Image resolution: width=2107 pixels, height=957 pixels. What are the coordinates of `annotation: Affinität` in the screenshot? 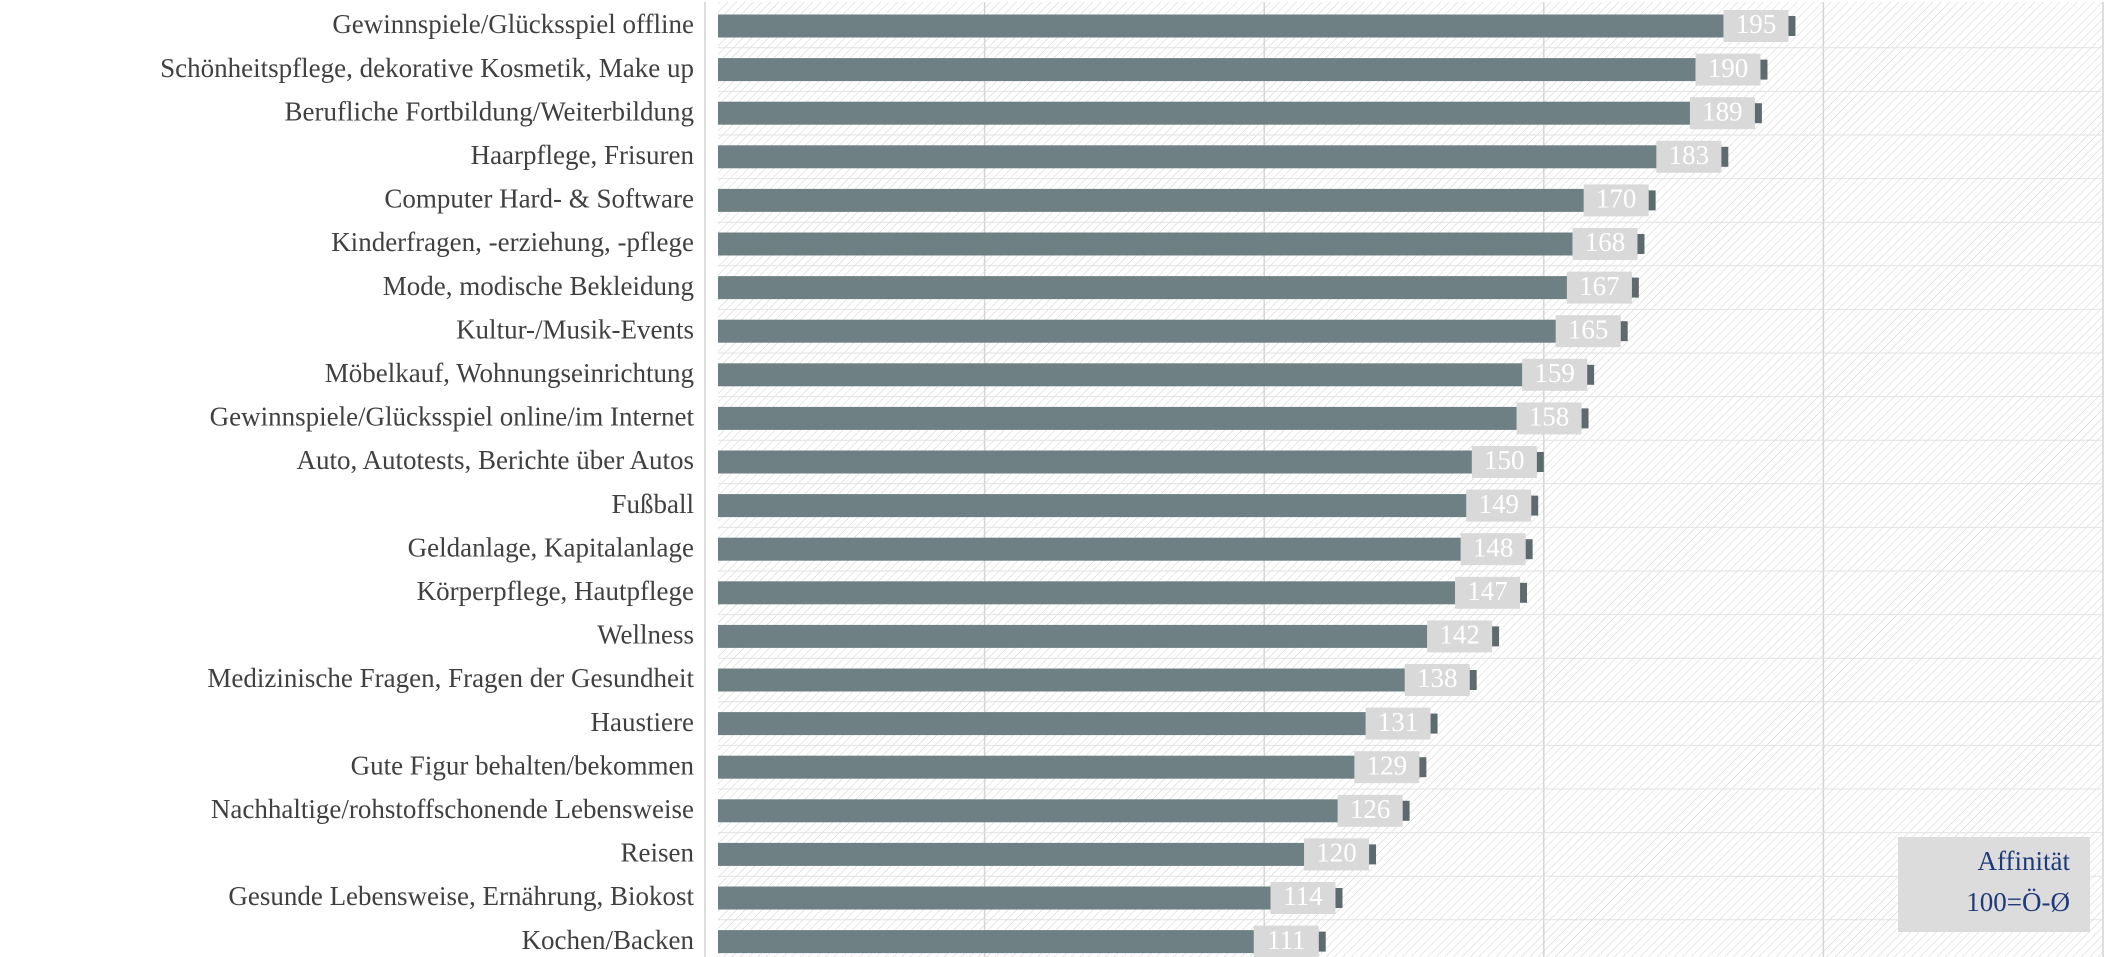 It's located at (2024, 861).